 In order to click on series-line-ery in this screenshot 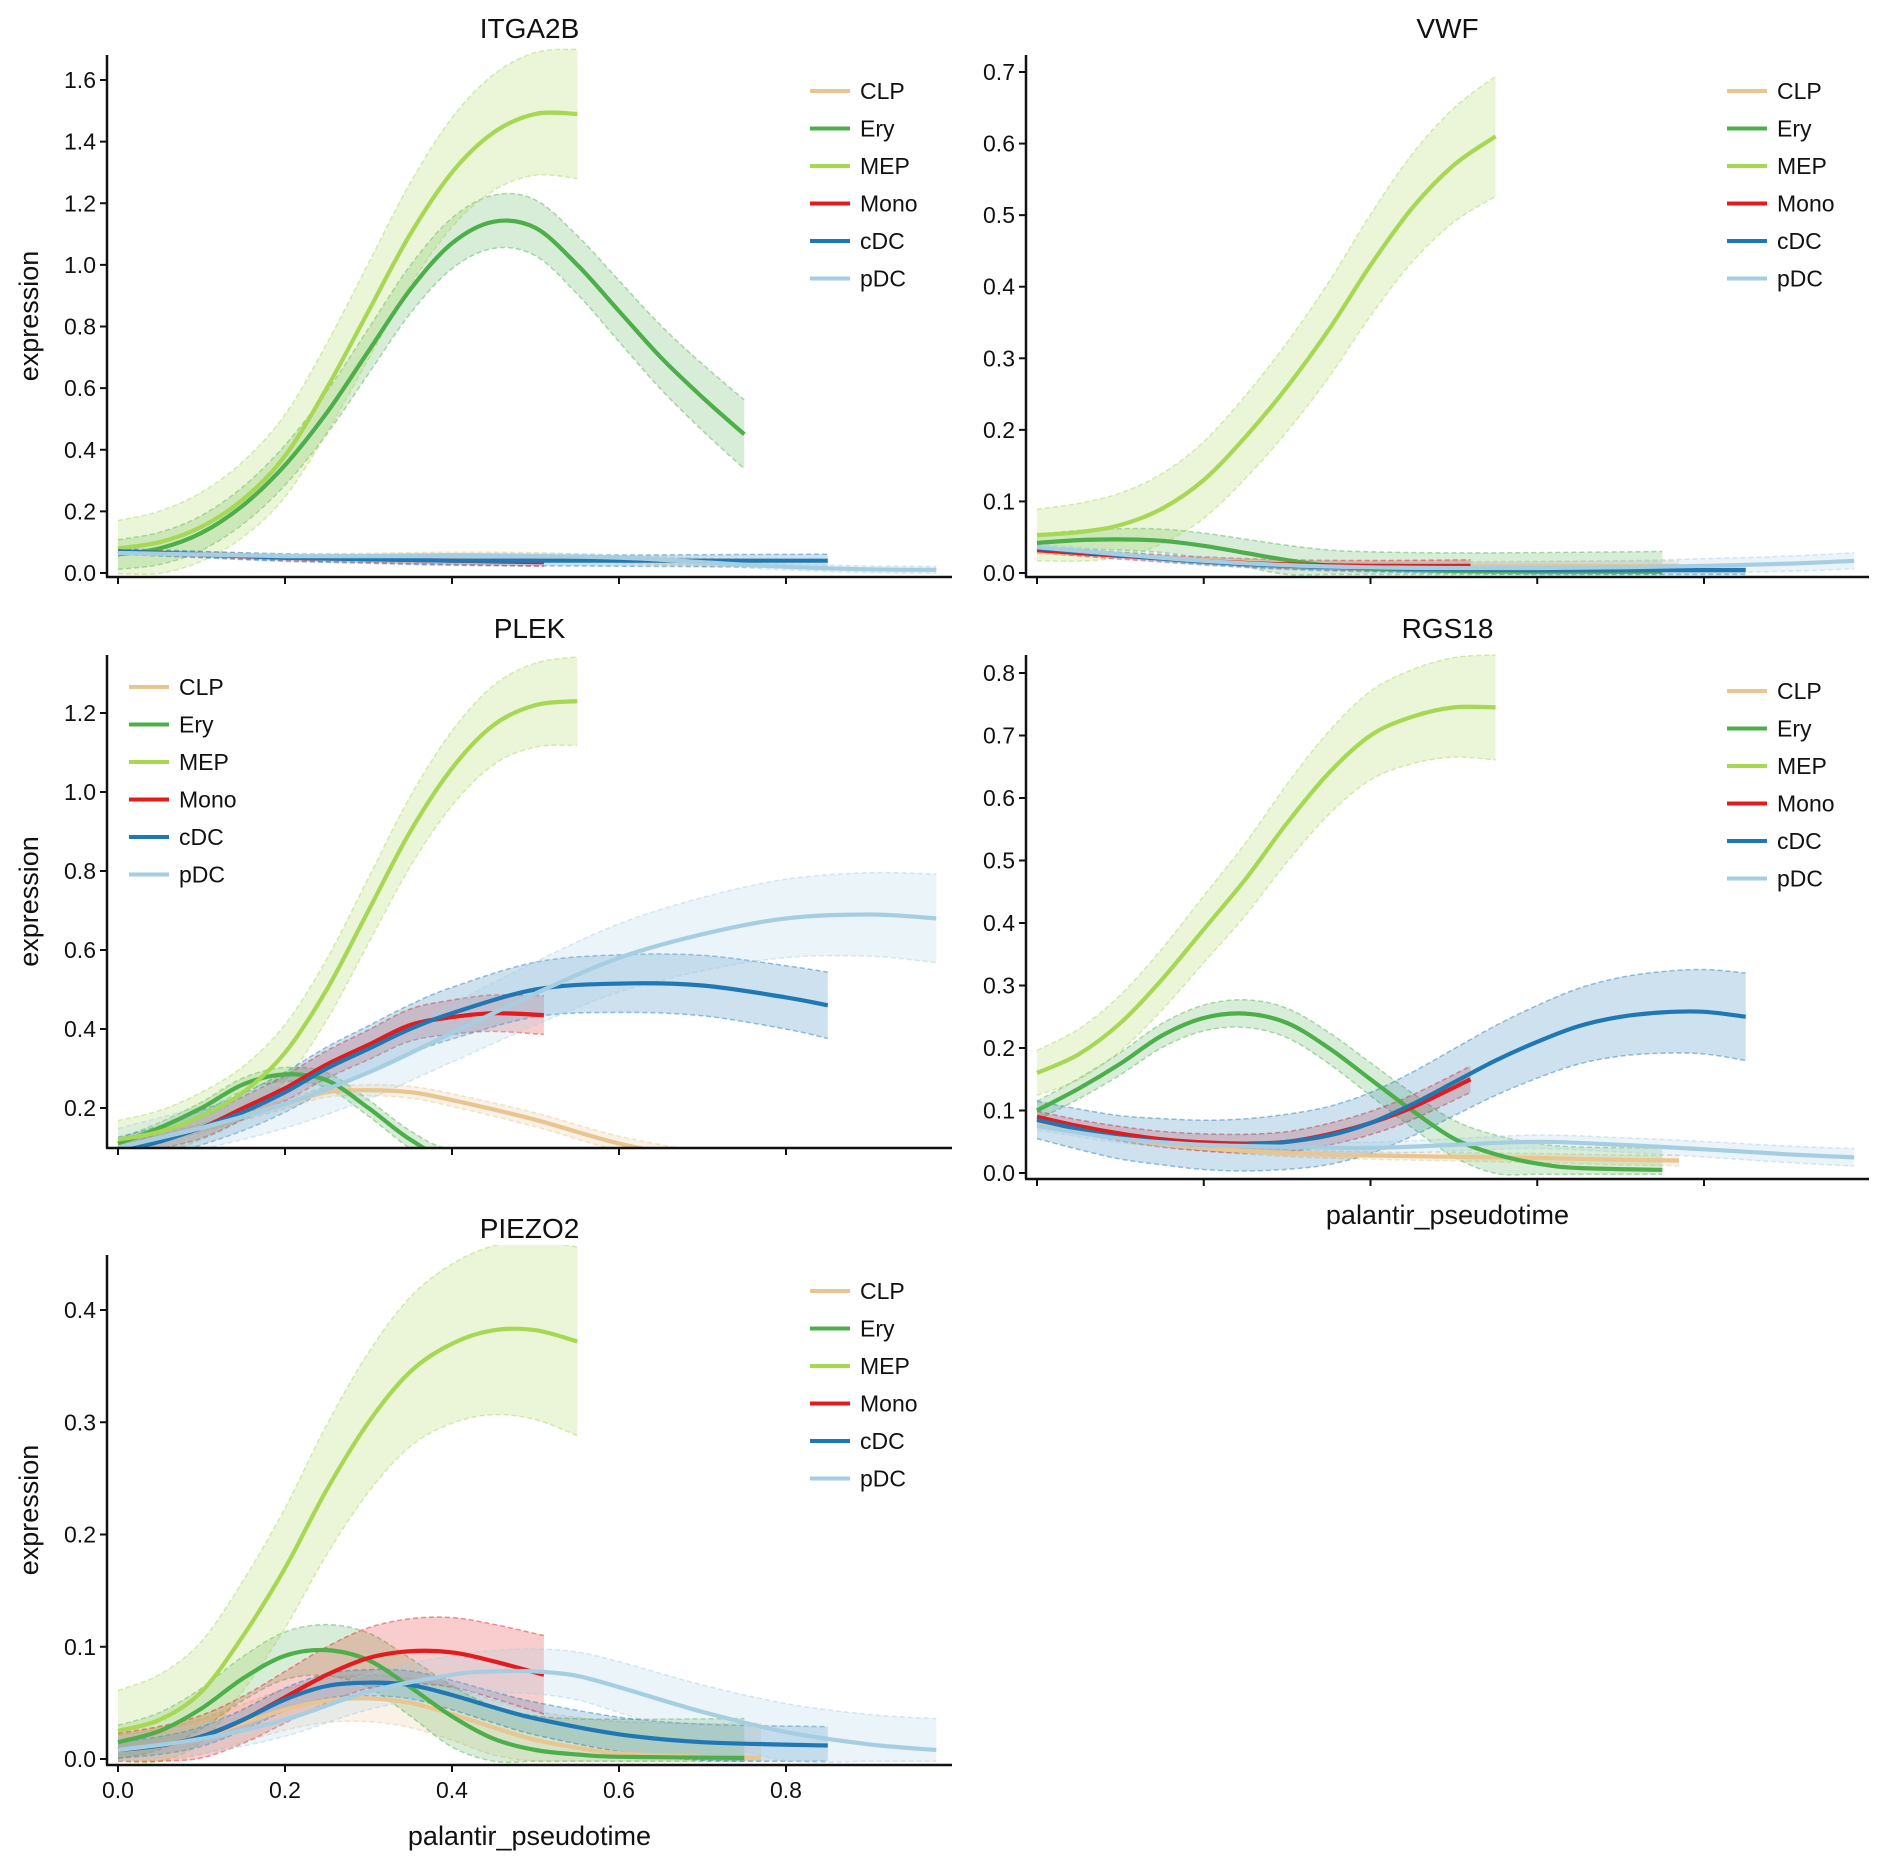, I will do `click(431, 387)`.